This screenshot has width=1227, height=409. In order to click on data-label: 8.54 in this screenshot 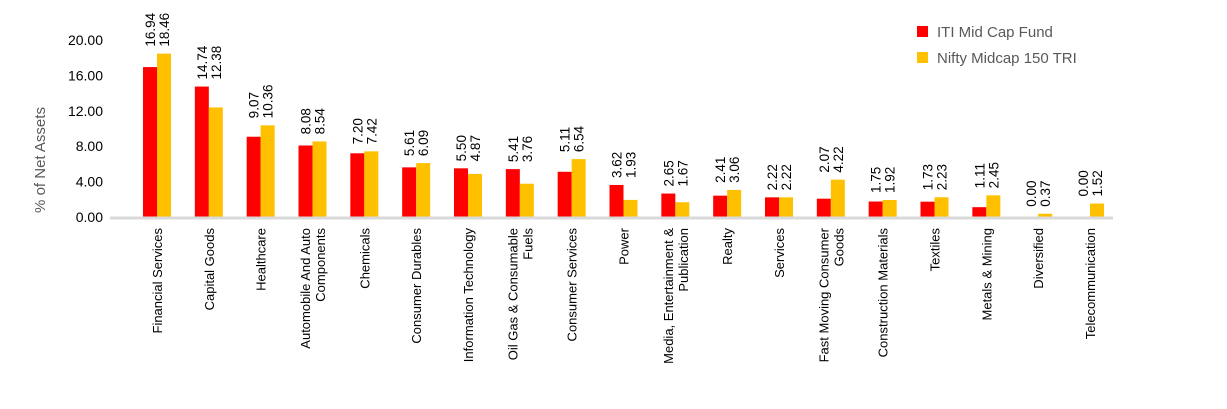, I will do `click(320, 121)`.